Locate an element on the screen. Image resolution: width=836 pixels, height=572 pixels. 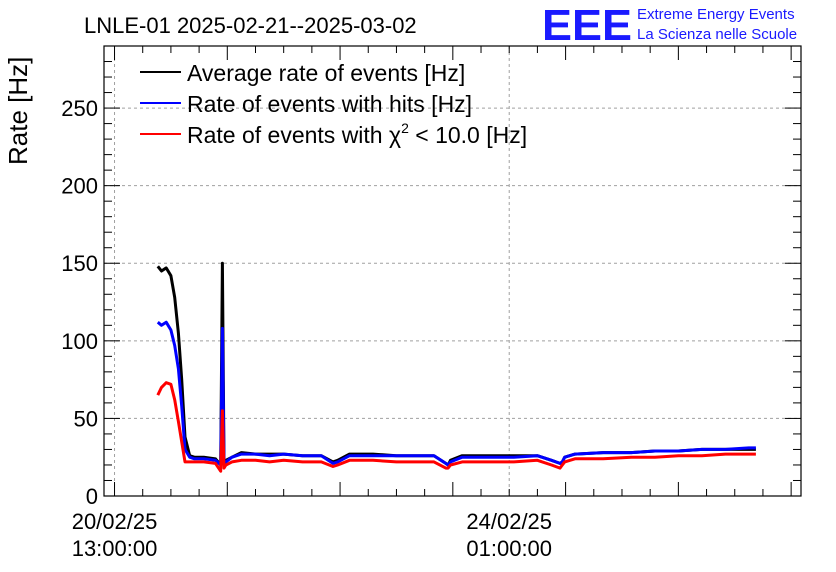
y-tick-label: 250 is located at coordinates (79, 108).